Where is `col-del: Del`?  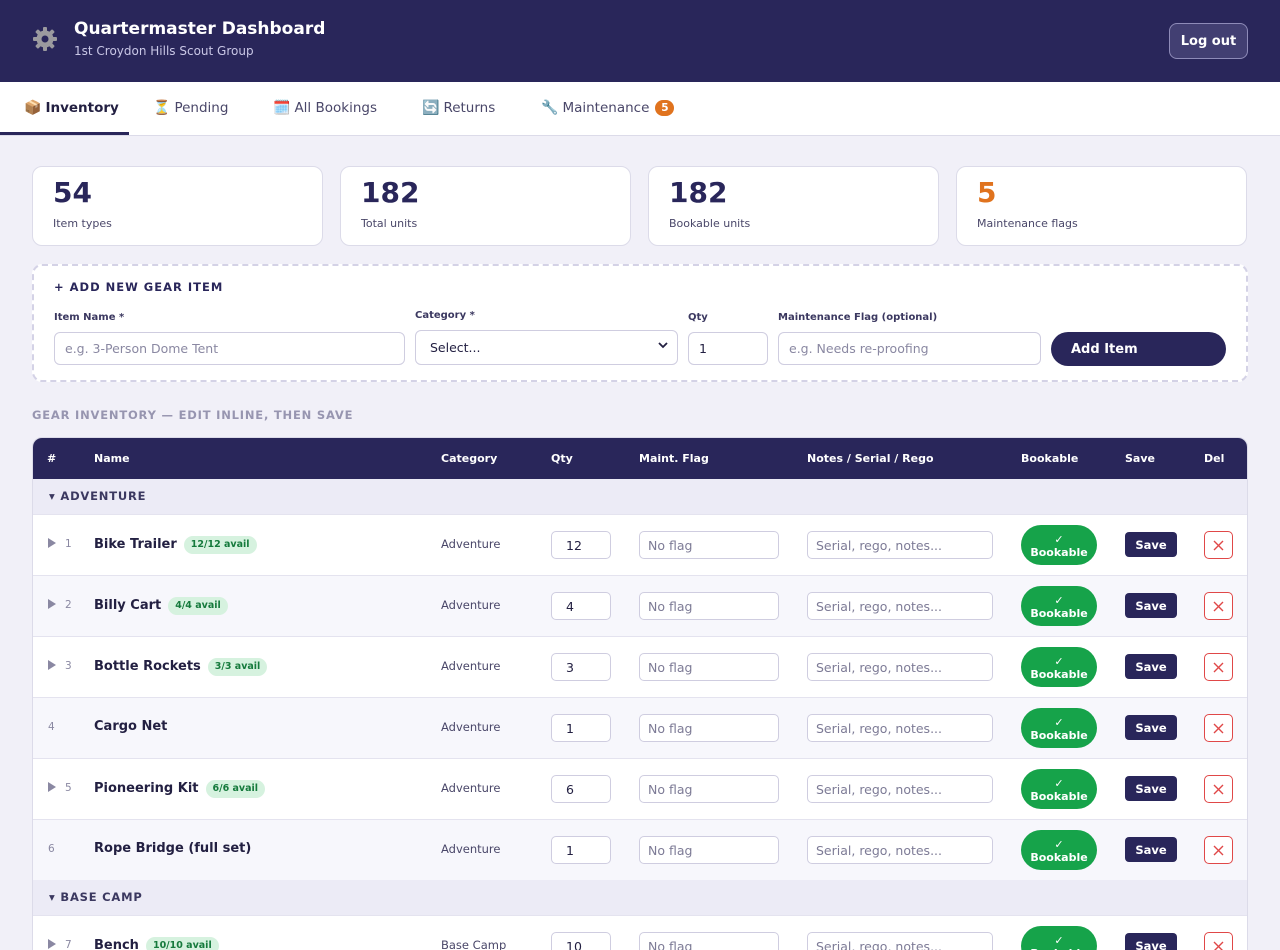 col-del: Del is located at coordinates (1214, 458).